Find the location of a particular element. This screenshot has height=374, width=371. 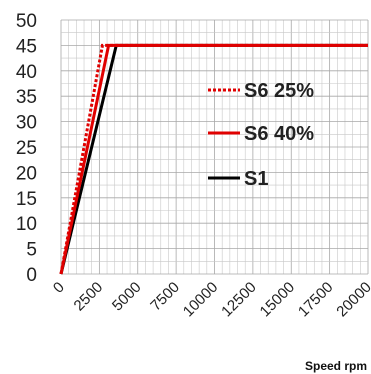

y-axis-ticks: 0 5 10 15 20 25 30 35 40 45 50 is located at coordinates (26, 148).